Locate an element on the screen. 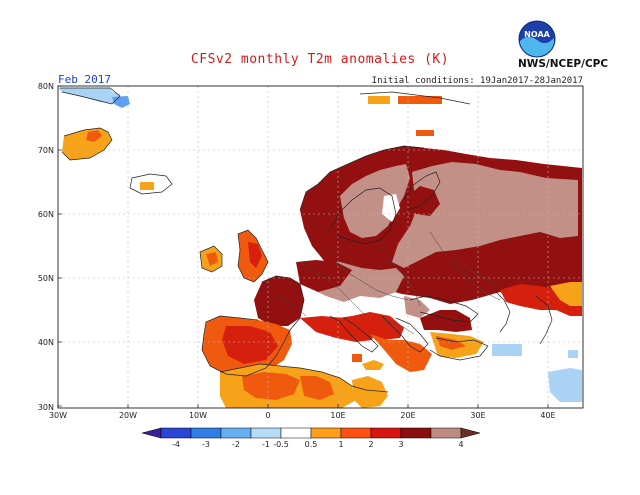  lat-label-80n: 80N is located at coordinates (46, 86).